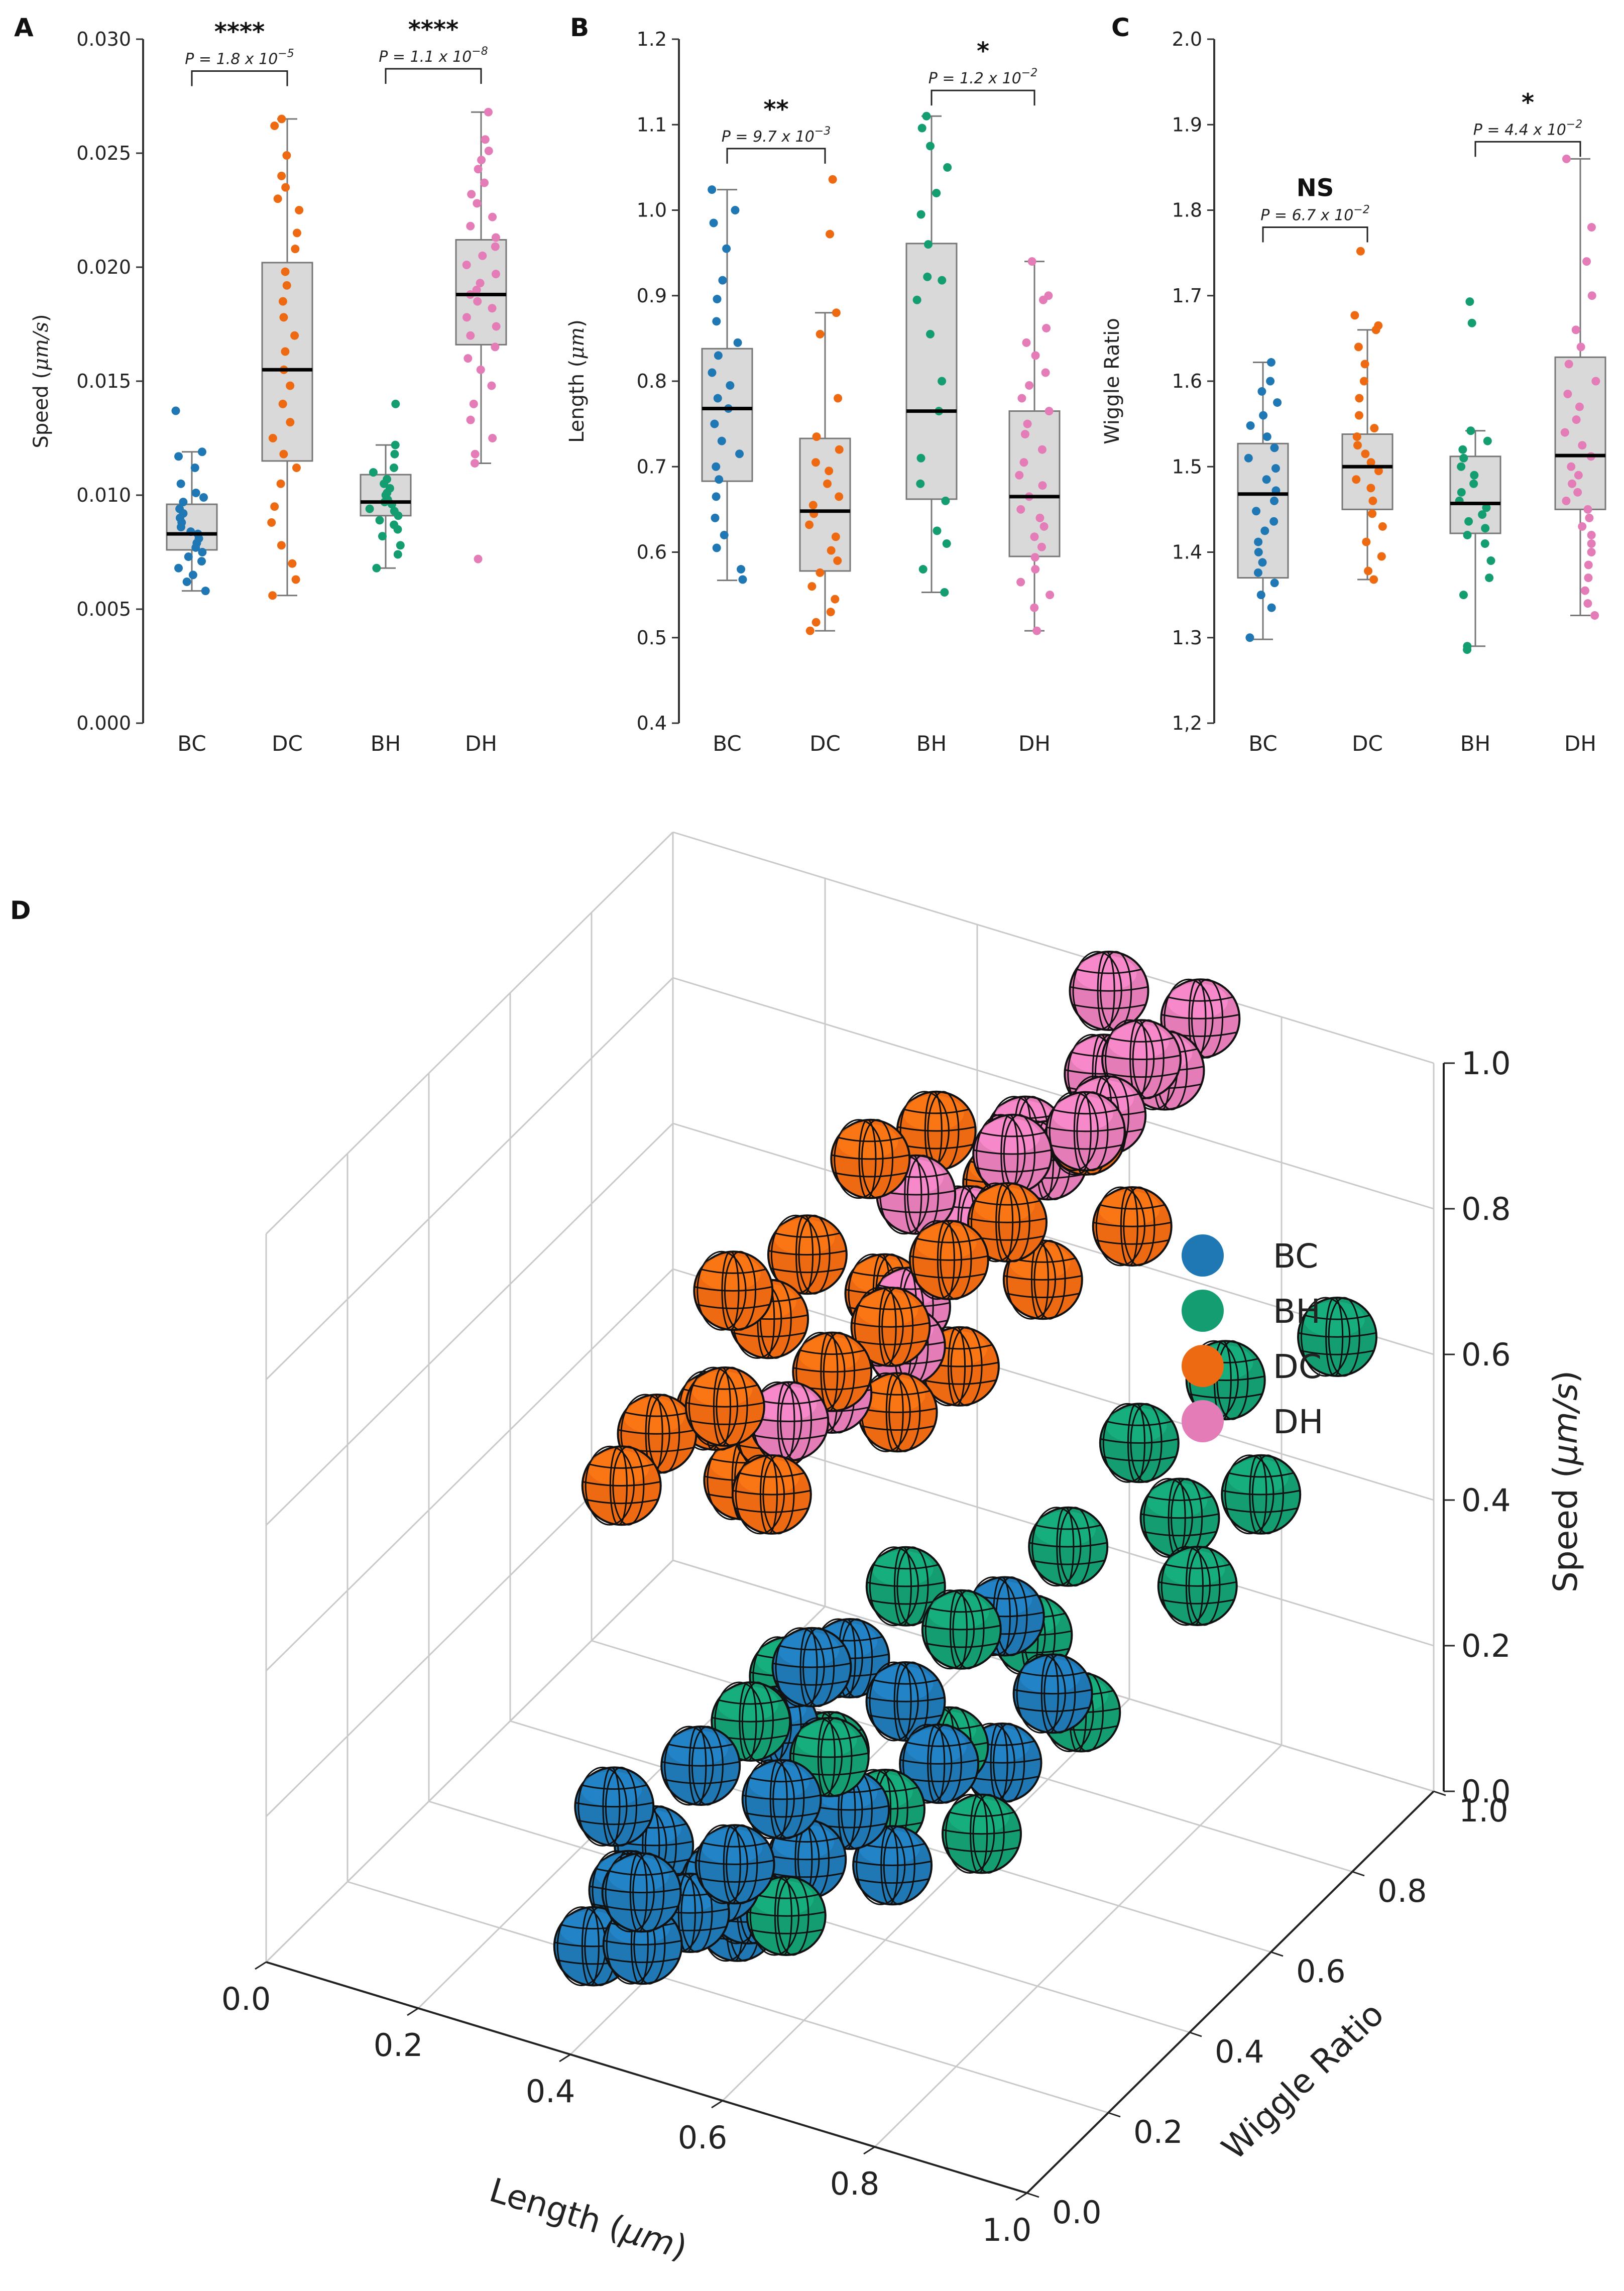 The image size is (1624, 2291). What do you see at coordinates (1085, 1131) in the screenshot?
I see `sphere-dh` at bounding box center [1085, 1131].